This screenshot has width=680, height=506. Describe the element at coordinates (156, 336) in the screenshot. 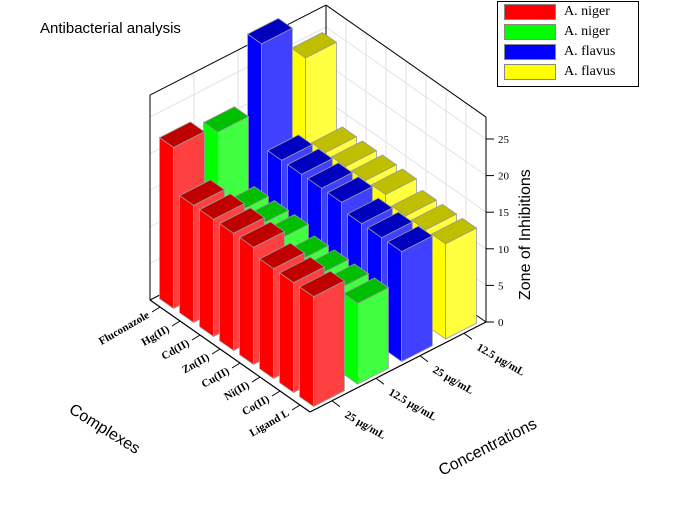

I see `x-tick-label: Hg(II)` at that location.